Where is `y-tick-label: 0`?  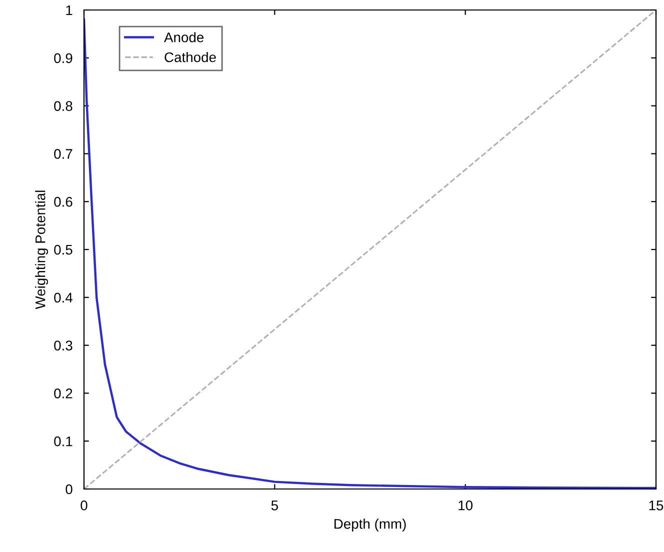 y-tick-label: 0 is located at coordinates (69, 489).